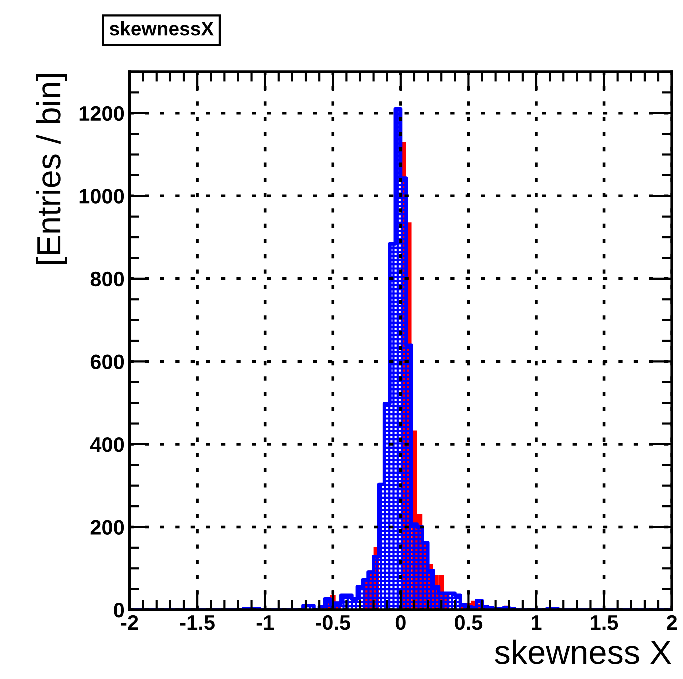 The height and width of the screenshot is (679, 683). I want to click on y-tick-label: 800, so click(107, 279).